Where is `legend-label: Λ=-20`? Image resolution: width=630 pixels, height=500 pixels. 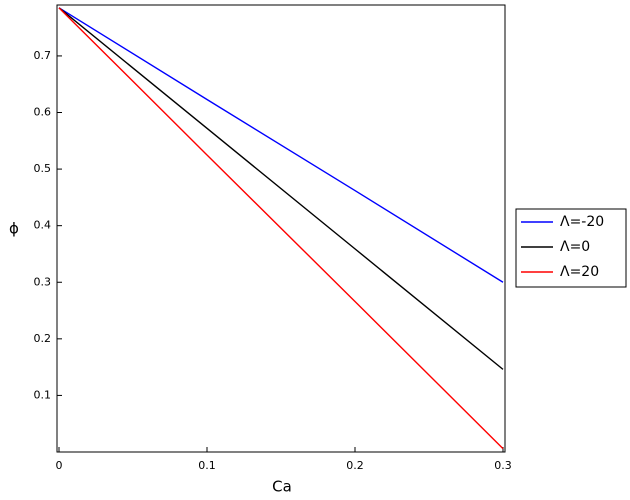
legend-label: Λ=-20 is located at coordinates (582, 222).